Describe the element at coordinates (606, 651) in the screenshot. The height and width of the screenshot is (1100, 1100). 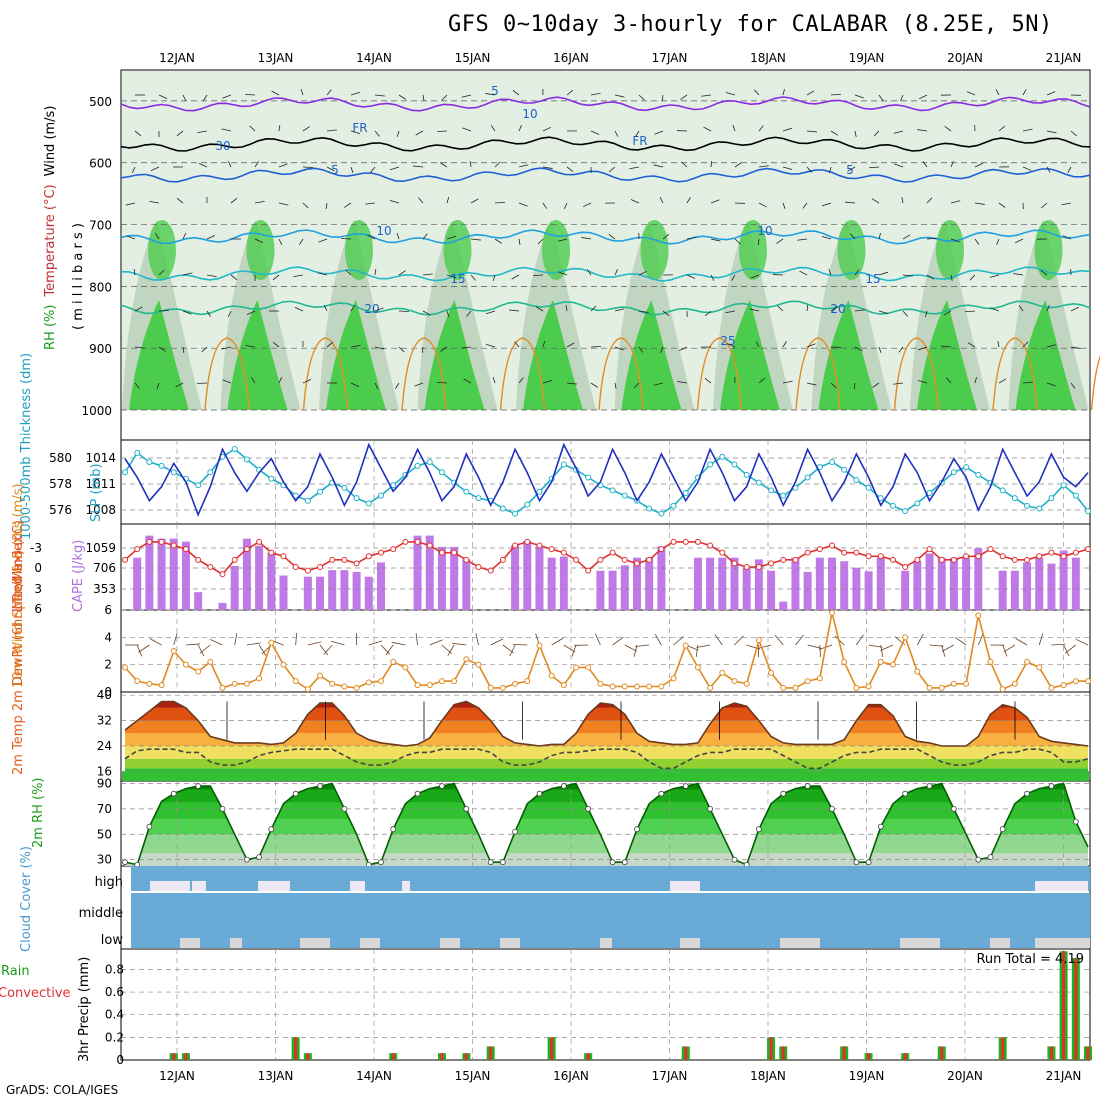
I see `wind-speed-line` at that location.